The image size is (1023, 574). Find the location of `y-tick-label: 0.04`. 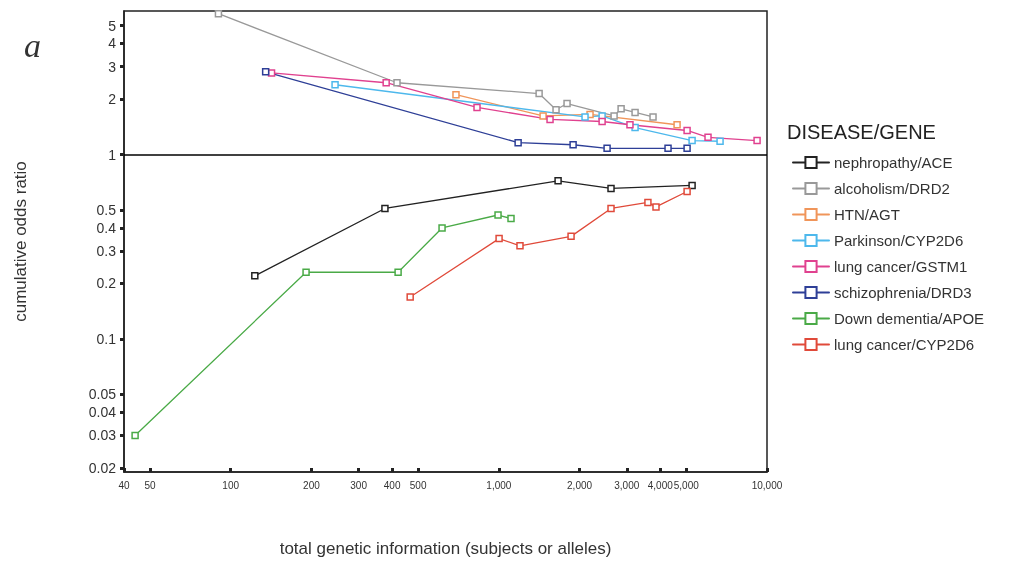

y-tick-label: 0.04 is located at coordinates (102, 412).